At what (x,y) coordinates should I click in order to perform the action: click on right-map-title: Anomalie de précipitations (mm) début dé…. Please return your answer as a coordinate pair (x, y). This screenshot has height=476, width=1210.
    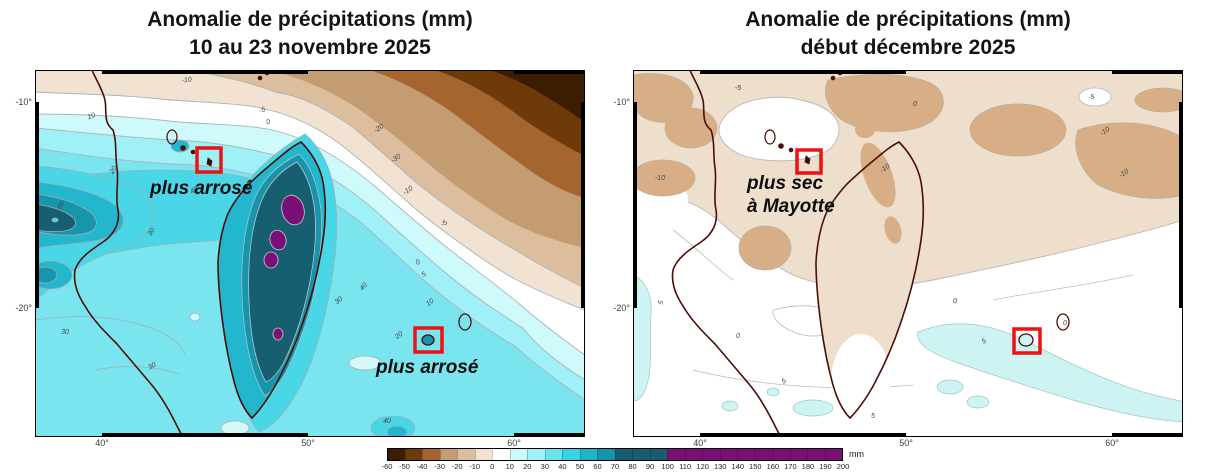
    Looking at the image, I should click on (908, 34).